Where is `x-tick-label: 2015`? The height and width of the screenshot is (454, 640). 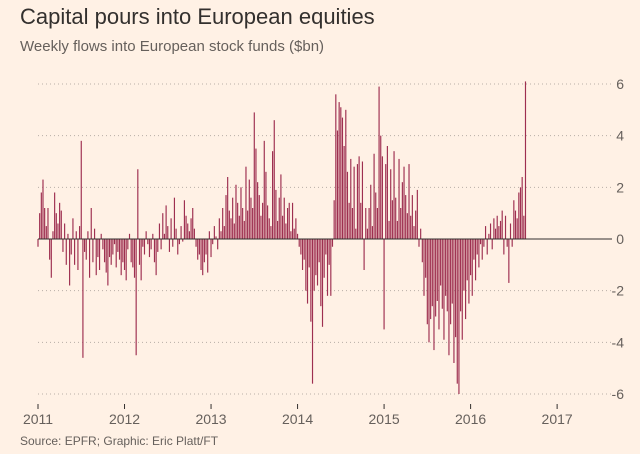
x-tick-label: 2015 is located at coordinates (384, 419).